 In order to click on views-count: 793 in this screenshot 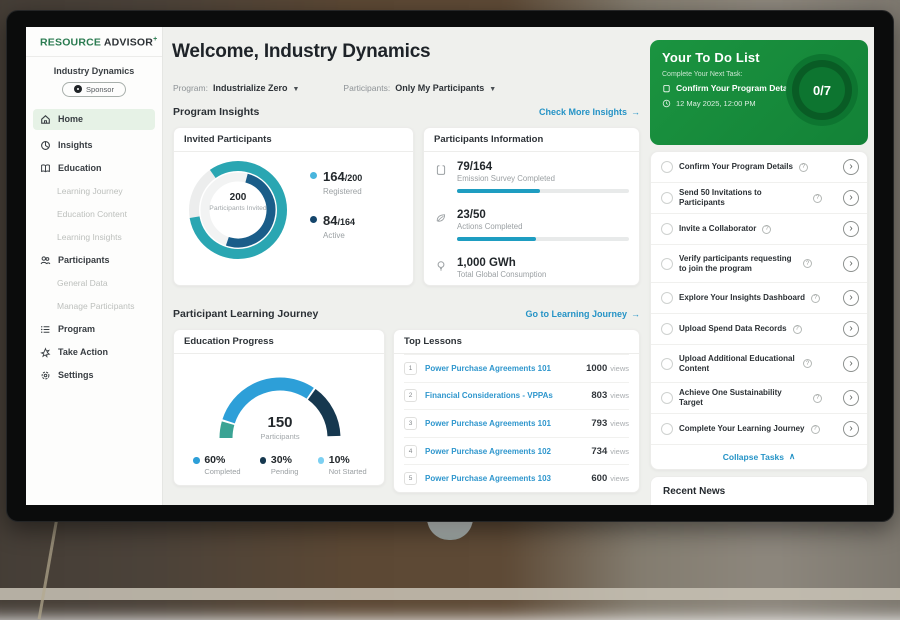, I will do `click(599, 423)`.